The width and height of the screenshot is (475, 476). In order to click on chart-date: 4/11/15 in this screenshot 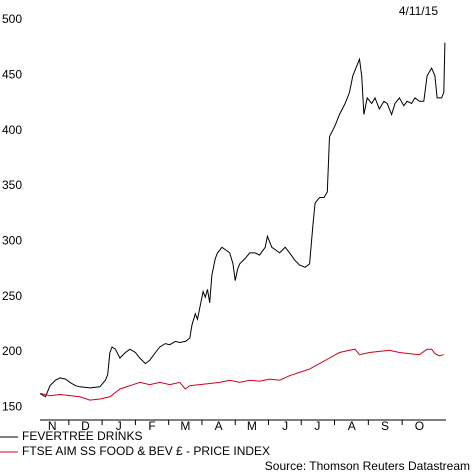, I will do `click(418, 11)`.